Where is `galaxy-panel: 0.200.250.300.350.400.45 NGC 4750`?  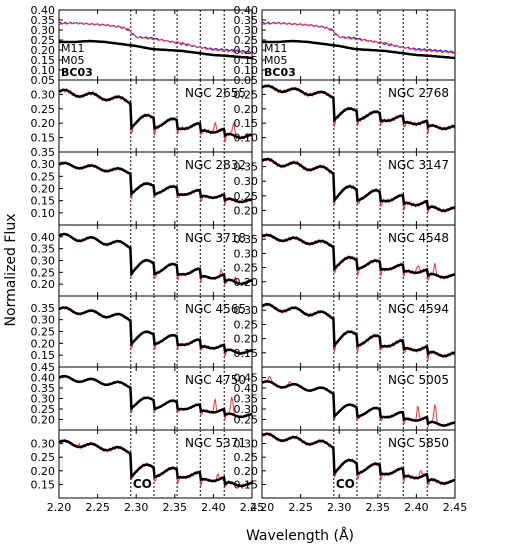 galaxy-panel: 0.200.250.300.350.400.45 NGC 4750 is located at coordinates (142, 396).